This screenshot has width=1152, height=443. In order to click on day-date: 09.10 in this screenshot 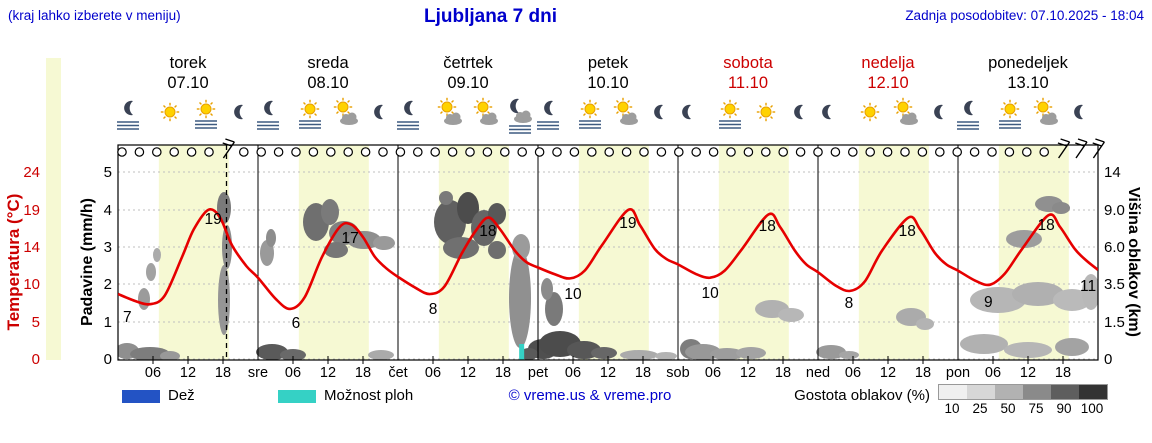, I will do `click(467, 83)`.